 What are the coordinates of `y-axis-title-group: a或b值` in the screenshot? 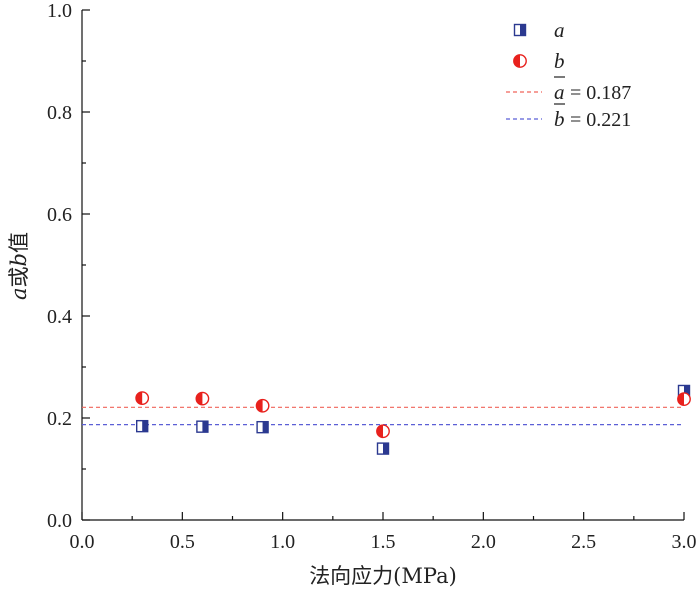 It's located at (19, 266).